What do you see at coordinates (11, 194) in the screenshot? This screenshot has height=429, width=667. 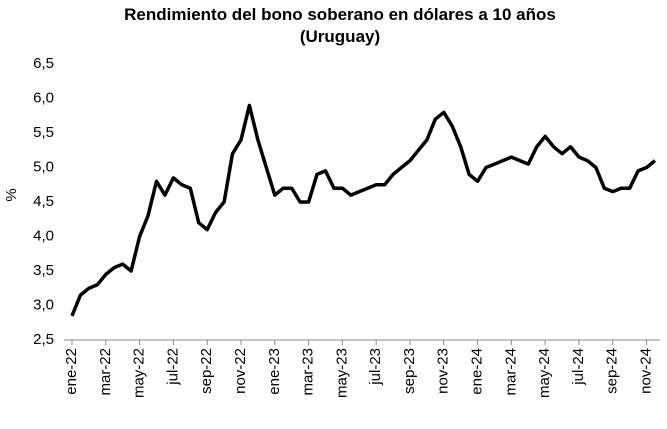 I see `y-axis-label: %` at bounding box center [11, 194].